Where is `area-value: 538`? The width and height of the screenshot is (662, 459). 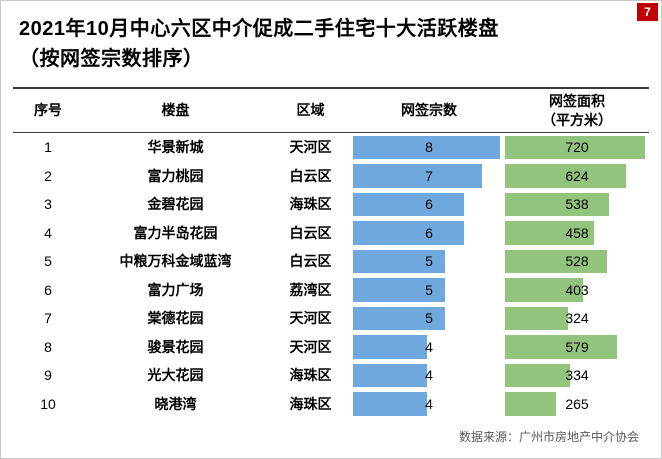
area-value: 538 is located at coordinates (577, 204).